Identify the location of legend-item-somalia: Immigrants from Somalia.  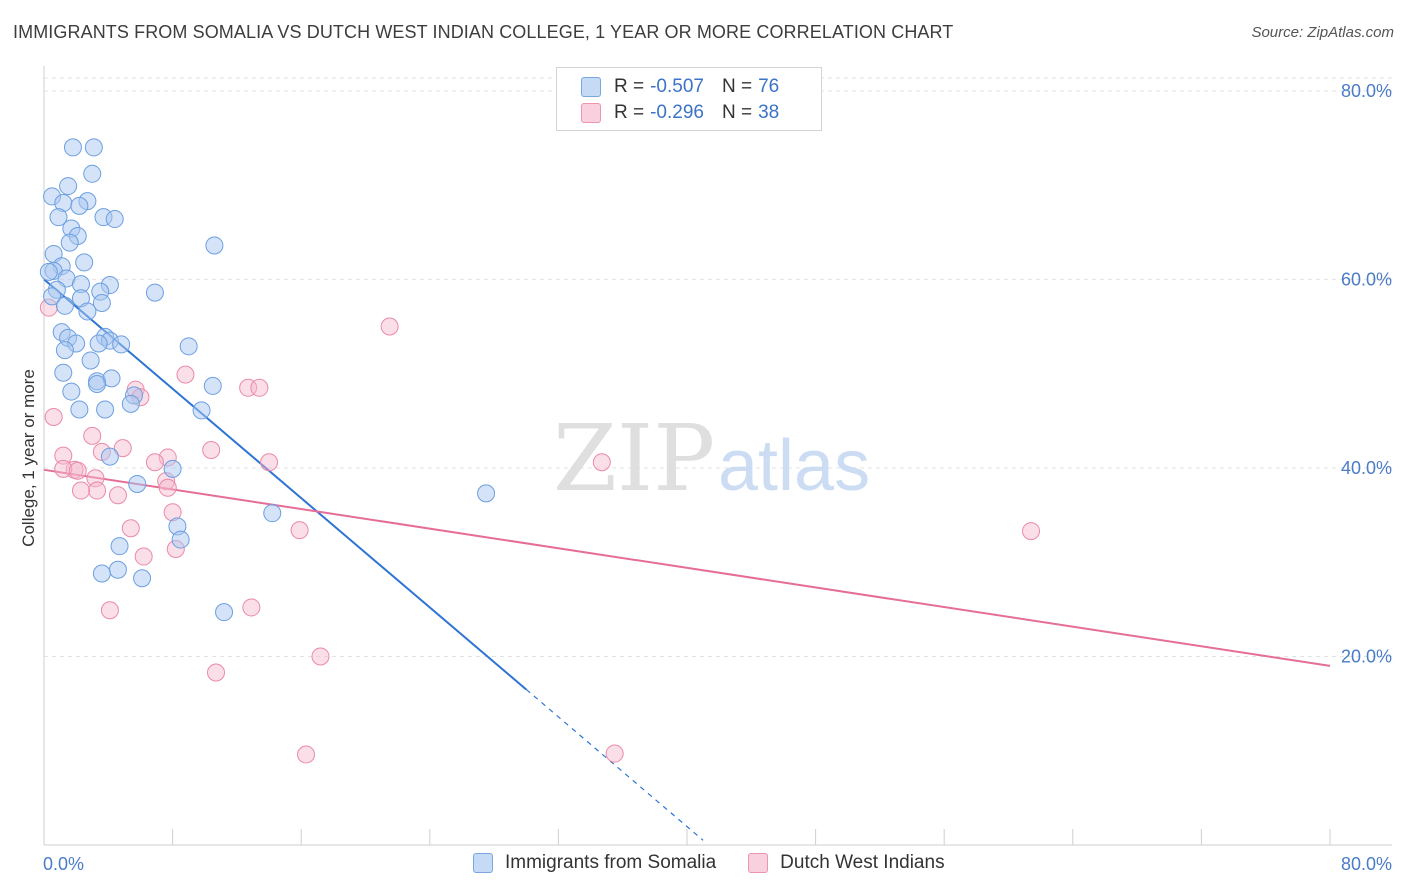
(594, 863).